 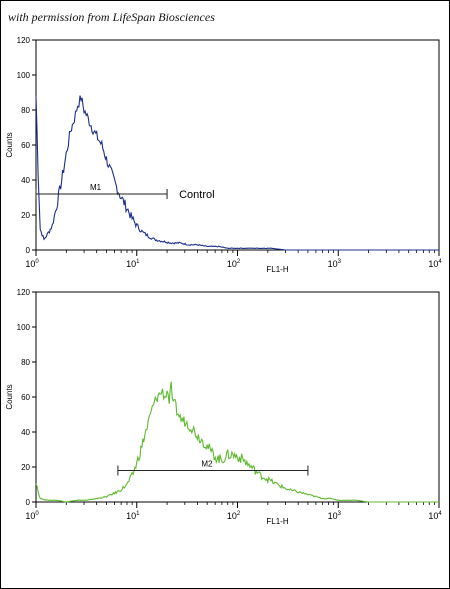 What do you see at coordinates (207, 464) in the screenshot?
I see `marker-label: M2` at bounding box center [207, 464].